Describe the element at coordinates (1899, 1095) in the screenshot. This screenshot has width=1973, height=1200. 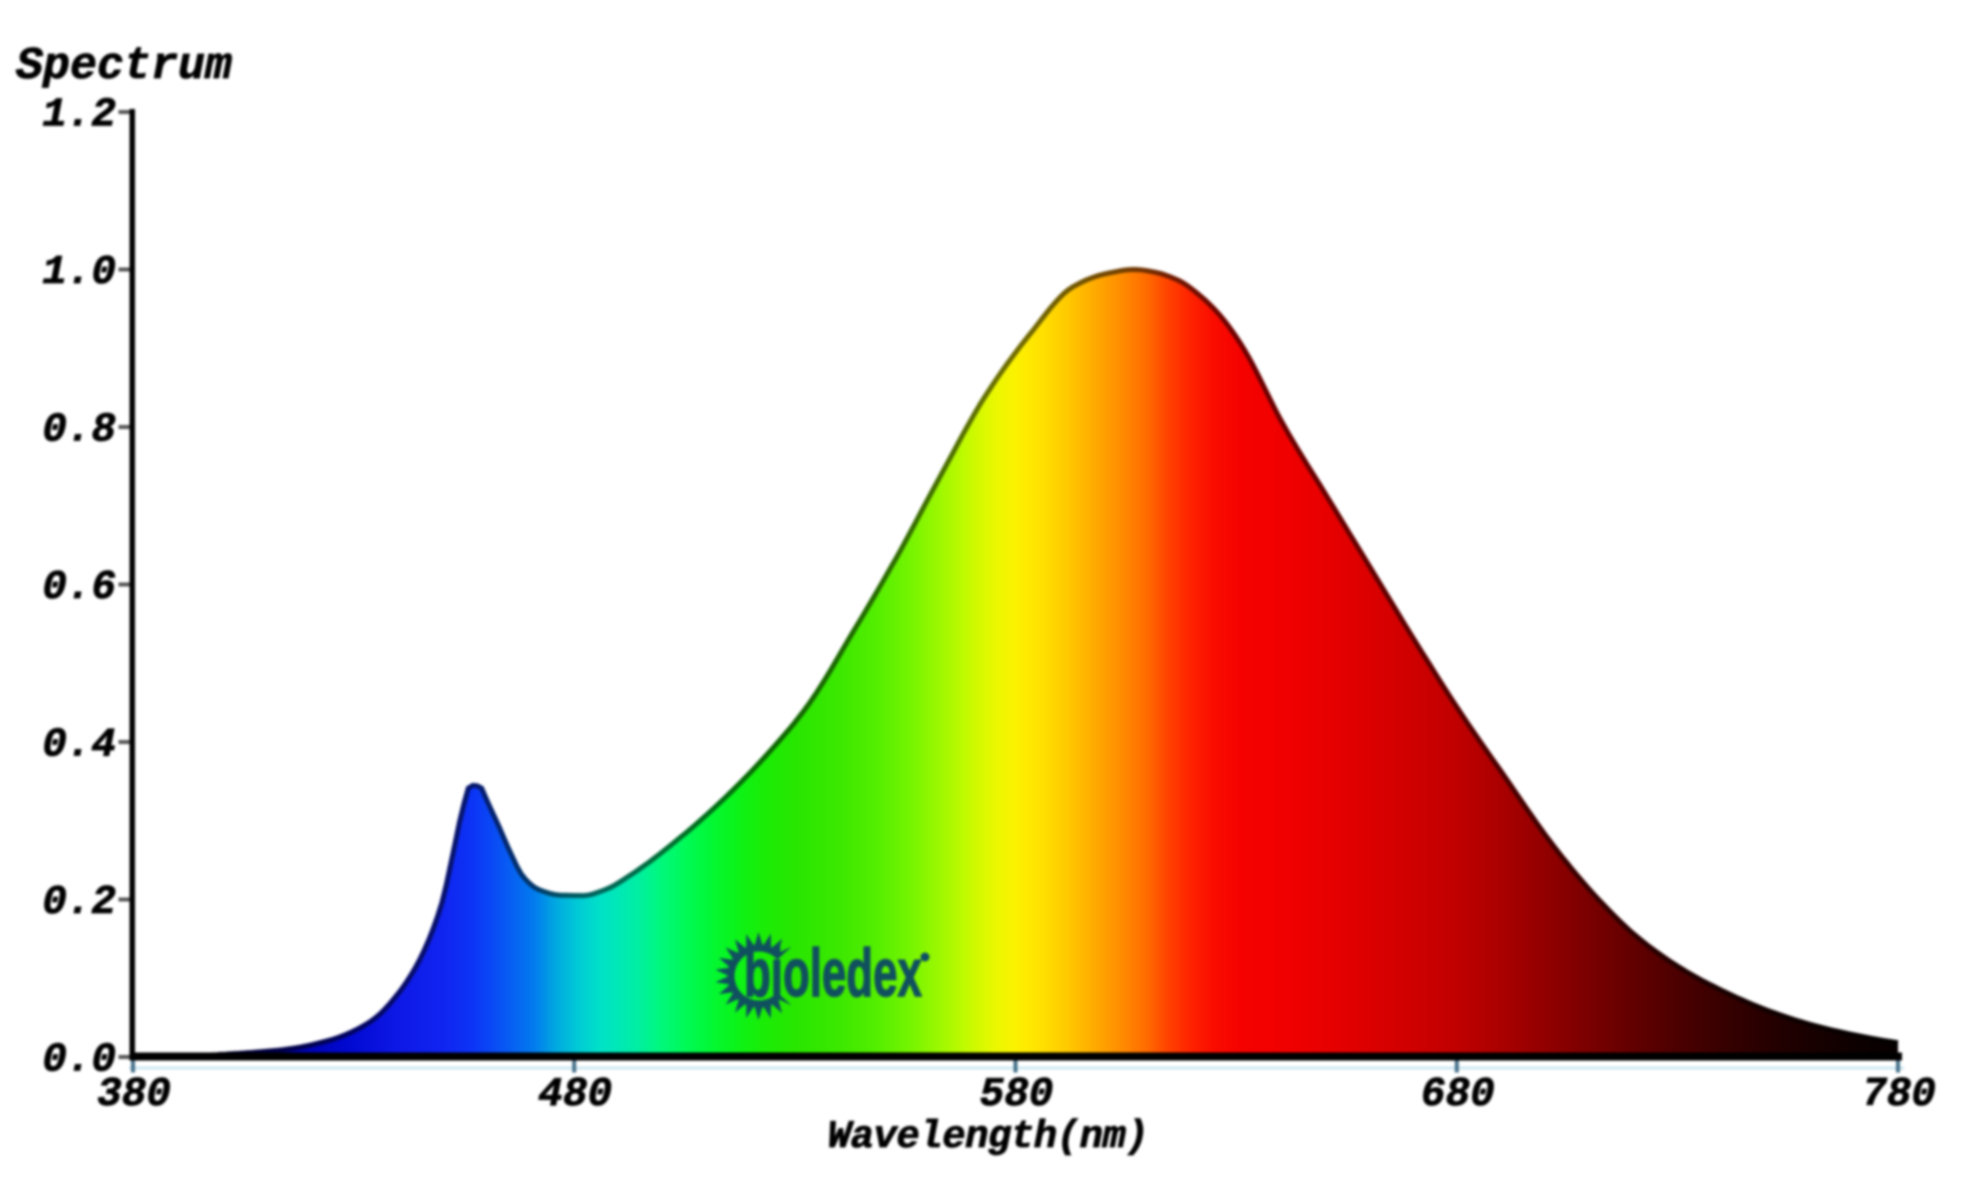
I see `svg-text: 780` at that location.